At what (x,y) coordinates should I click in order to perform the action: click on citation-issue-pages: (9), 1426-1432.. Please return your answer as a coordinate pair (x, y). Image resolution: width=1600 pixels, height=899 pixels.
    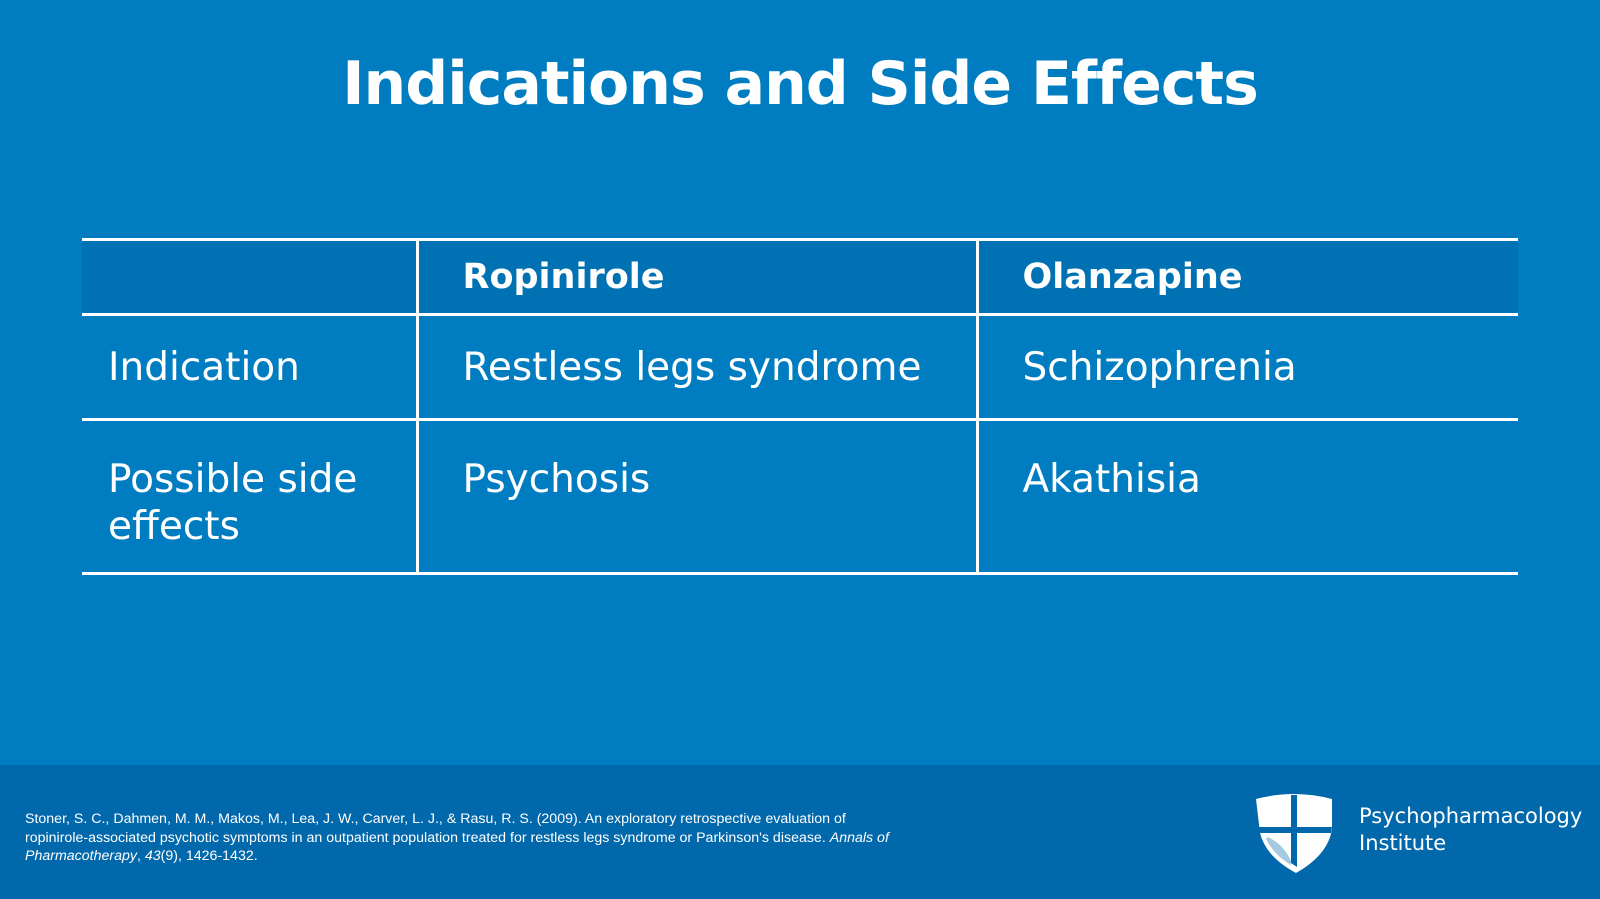
    Looking at the image, I should click on (209, 856).